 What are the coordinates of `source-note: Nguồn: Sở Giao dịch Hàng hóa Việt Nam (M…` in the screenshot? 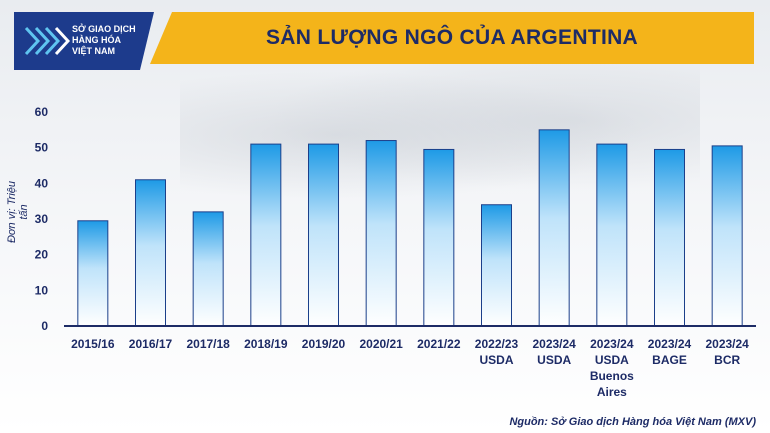 It's located at (632, 422).